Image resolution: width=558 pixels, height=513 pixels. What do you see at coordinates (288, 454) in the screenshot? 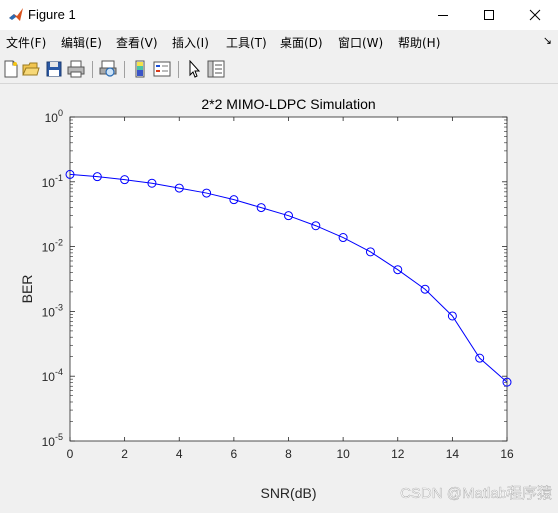
I see `x-tick-label: 8` at bounding box center [288, 454].